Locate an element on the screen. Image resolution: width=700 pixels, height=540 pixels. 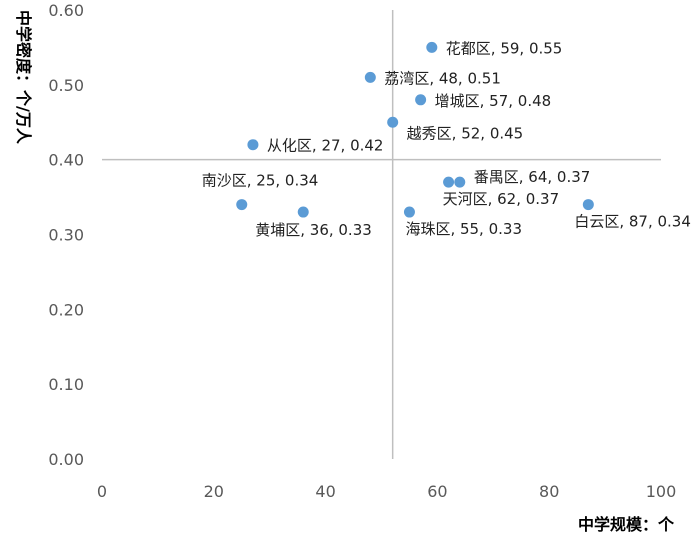
data-label: 荔湾区, 48, 0.51 is located at coordinates (442, 78).